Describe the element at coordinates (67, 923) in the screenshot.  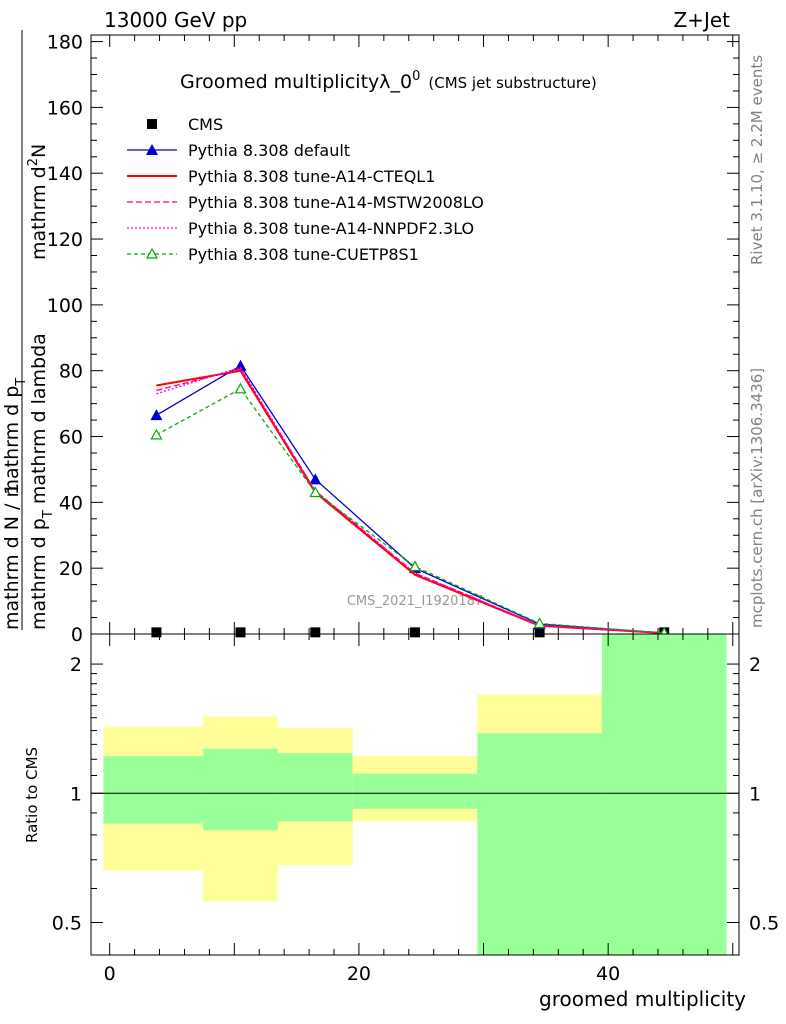
I see `ratio-y-tick-label: 0.5` at that location.